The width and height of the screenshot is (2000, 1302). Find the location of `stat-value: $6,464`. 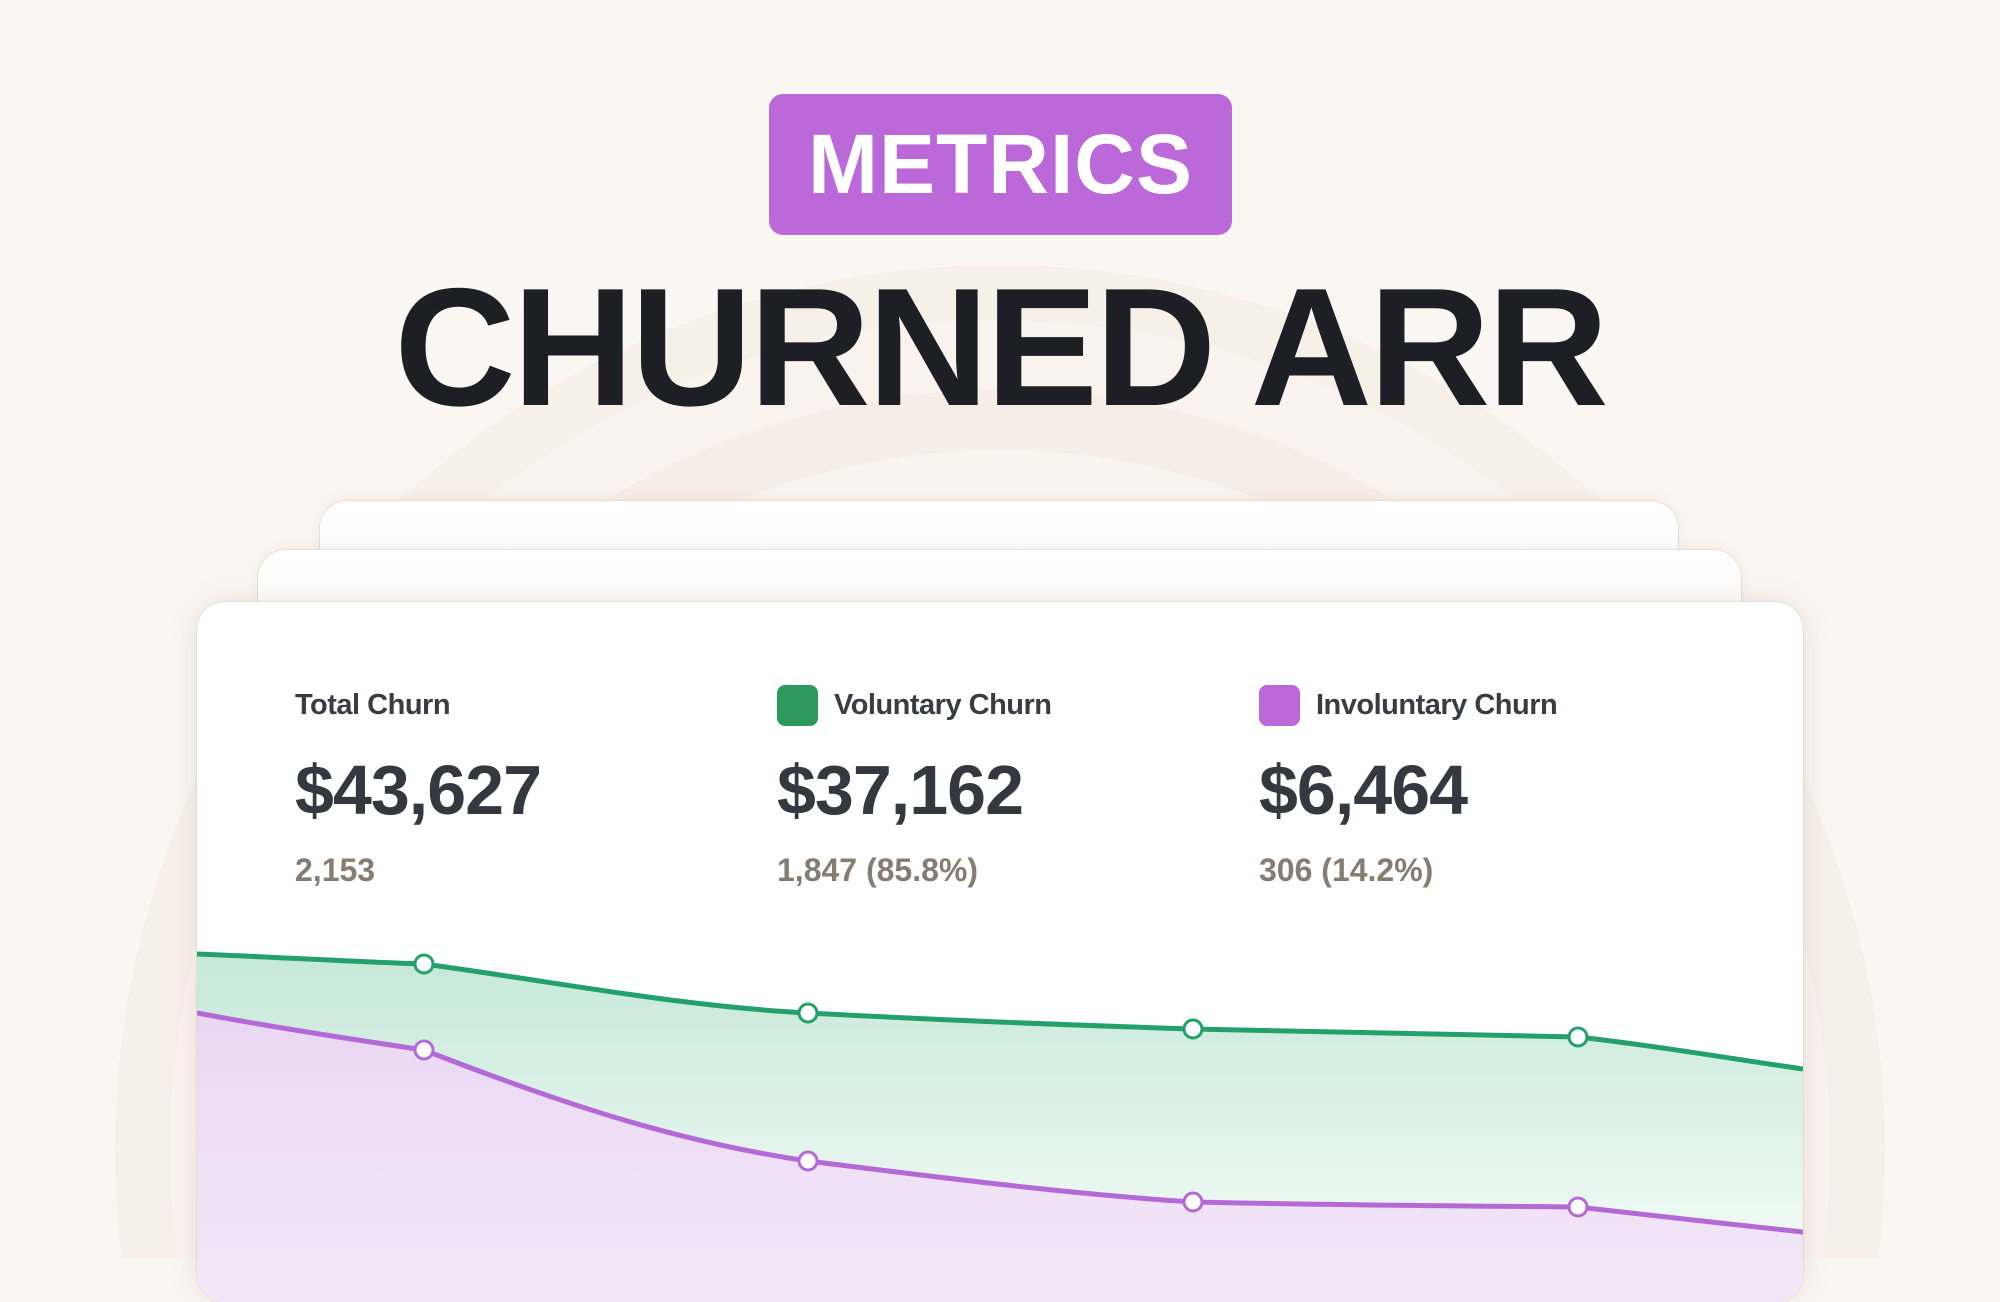

stat-value: $6,464 is located at coordinates (1363, 790).